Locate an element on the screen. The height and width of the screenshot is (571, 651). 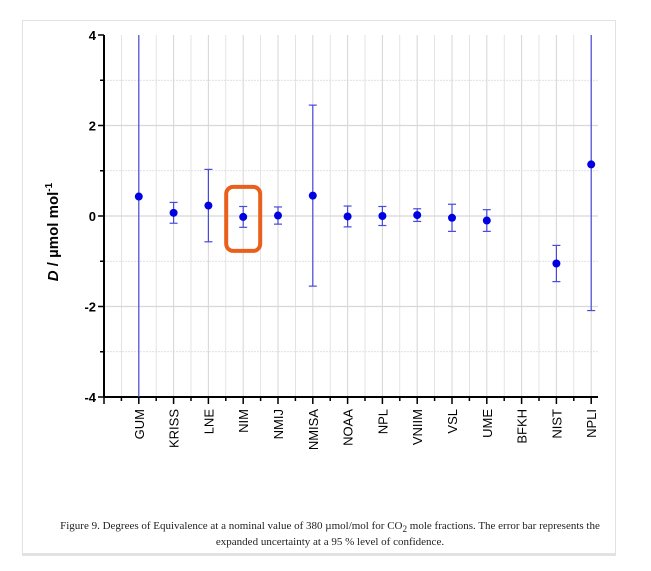
x-tick-label: VSL is located at coordinates (452, 421).